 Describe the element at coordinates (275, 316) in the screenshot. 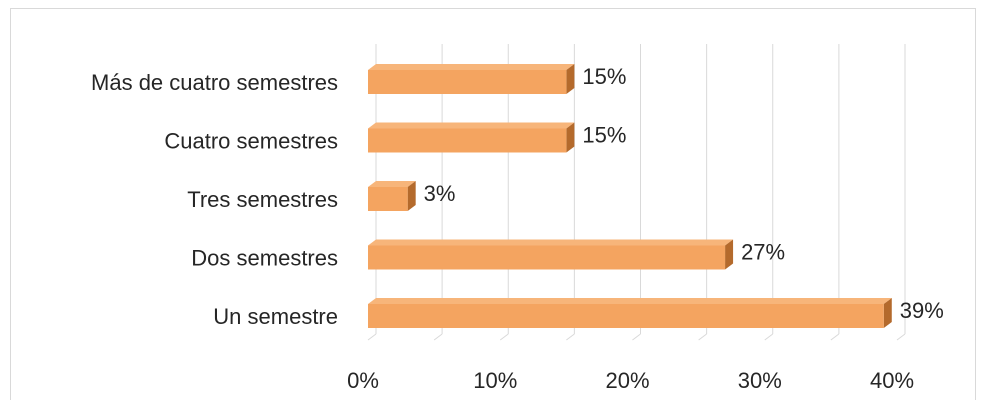

I see `category-label: Un semestre` at that location.